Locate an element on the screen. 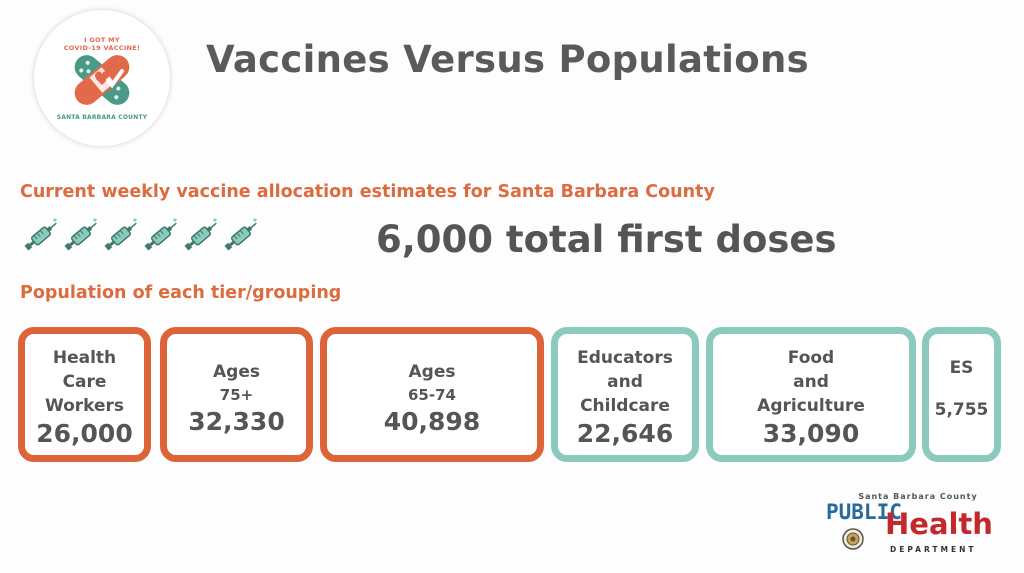 This screenshot has width=1024, height=573. group-population-value: 40,898 is located at coordinates (432, 421).